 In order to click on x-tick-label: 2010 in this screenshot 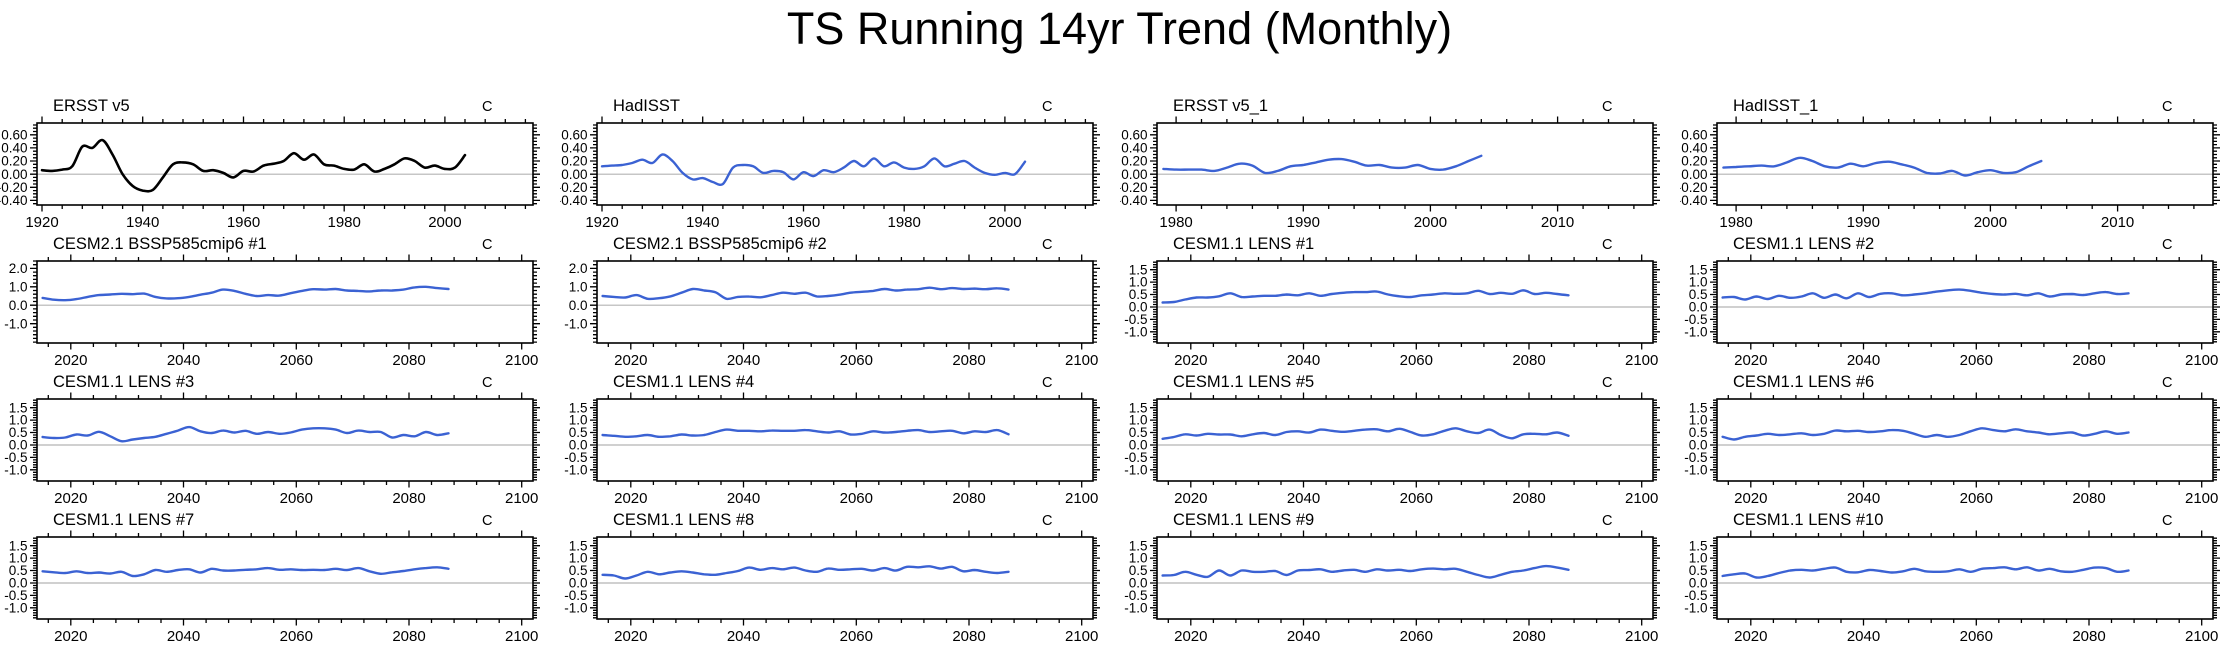, I will do `click(2117, 222)`.